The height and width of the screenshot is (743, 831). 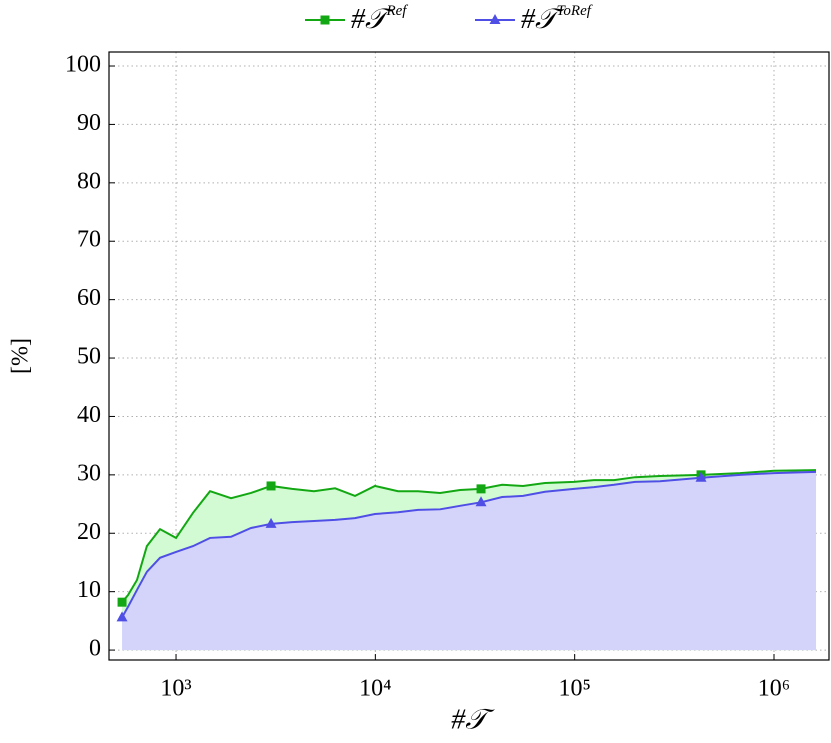 I want to click on y-tick-label: 10, so click(x=89, y=590).